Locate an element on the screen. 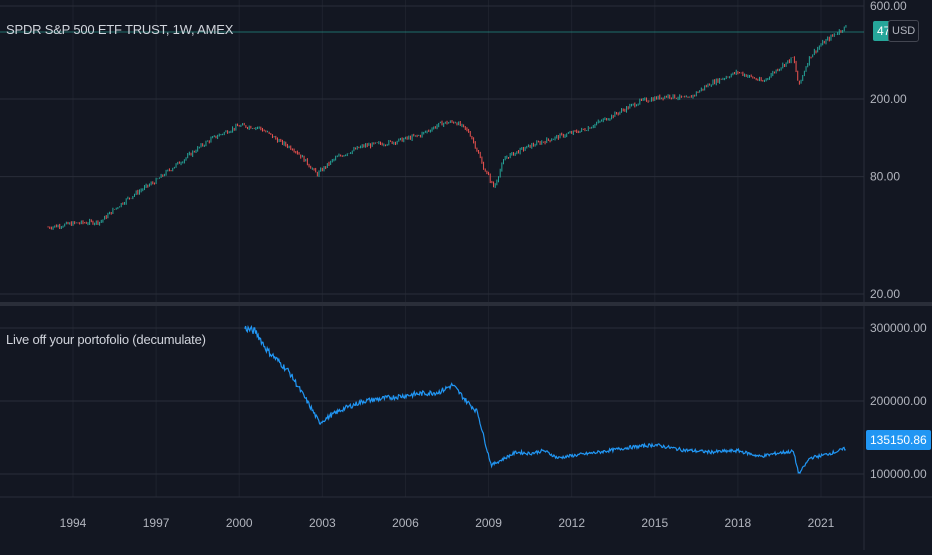  time-tick: 2015 is located at coordinates (654, 523).